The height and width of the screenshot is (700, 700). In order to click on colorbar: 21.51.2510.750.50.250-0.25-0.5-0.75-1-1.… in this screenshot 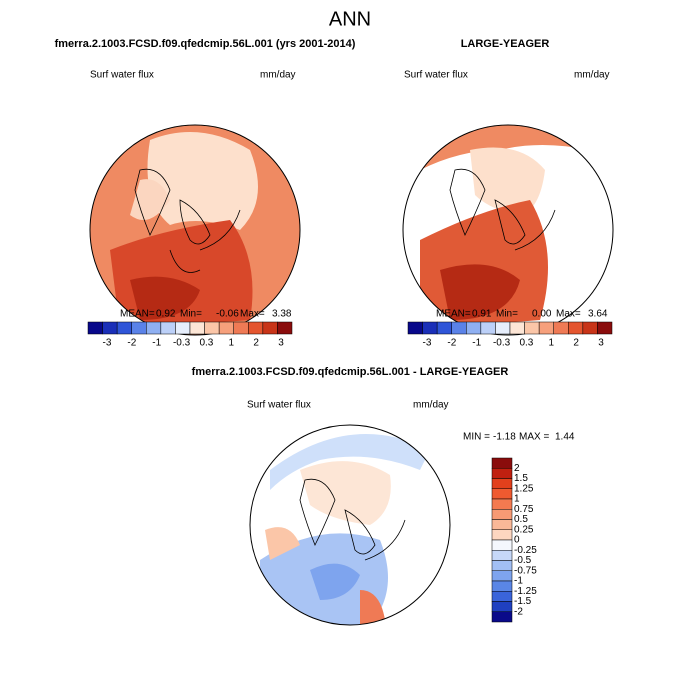, I will do `click(514, 540)`.